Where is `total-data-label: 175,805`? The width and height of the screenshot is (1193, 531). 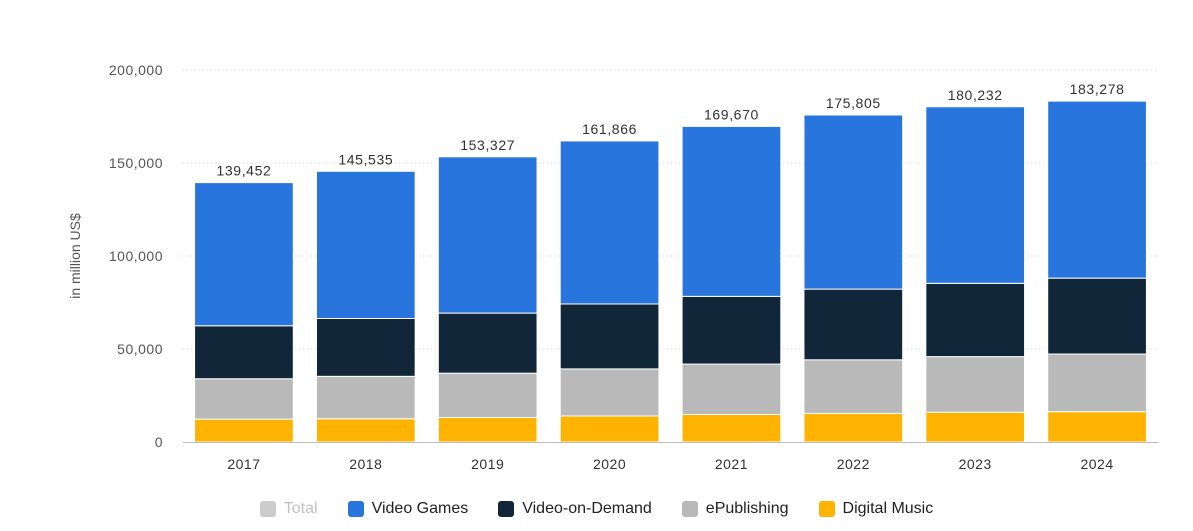
total-data-label: 175,805 is located at coordinates (853, 103).